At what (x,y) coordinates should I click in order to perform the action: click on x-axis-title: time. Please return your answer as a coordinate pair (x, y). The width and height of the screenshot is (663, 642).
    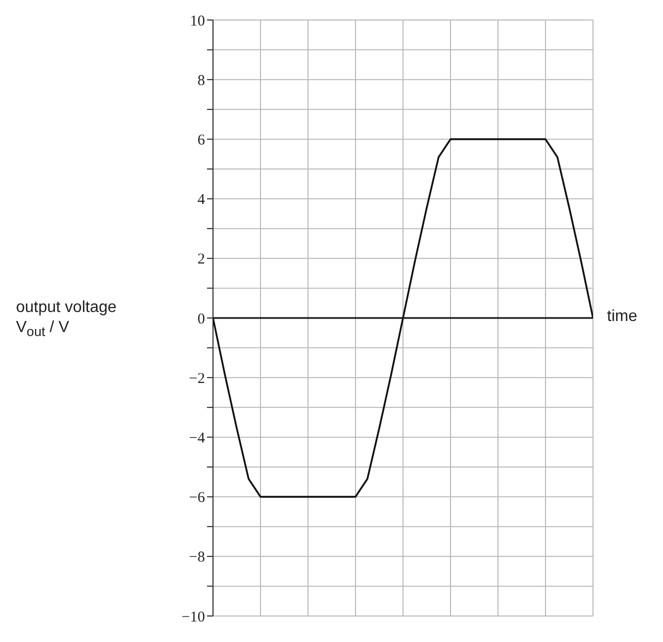
    Looking at the image, I should click on (622, 317).